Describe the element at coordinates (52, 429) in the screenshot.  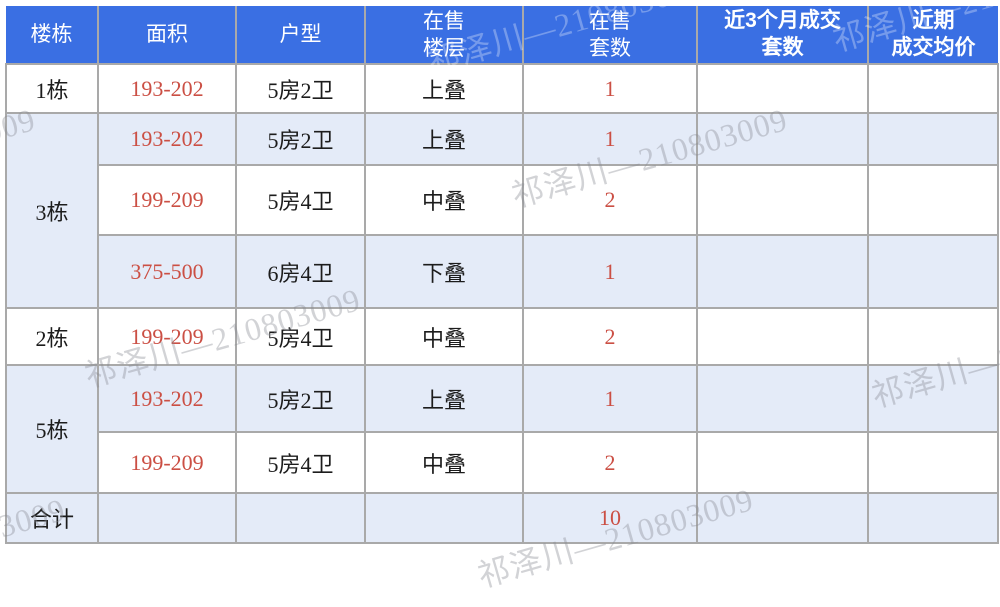
I see `cell-building: 5栋` at that location.